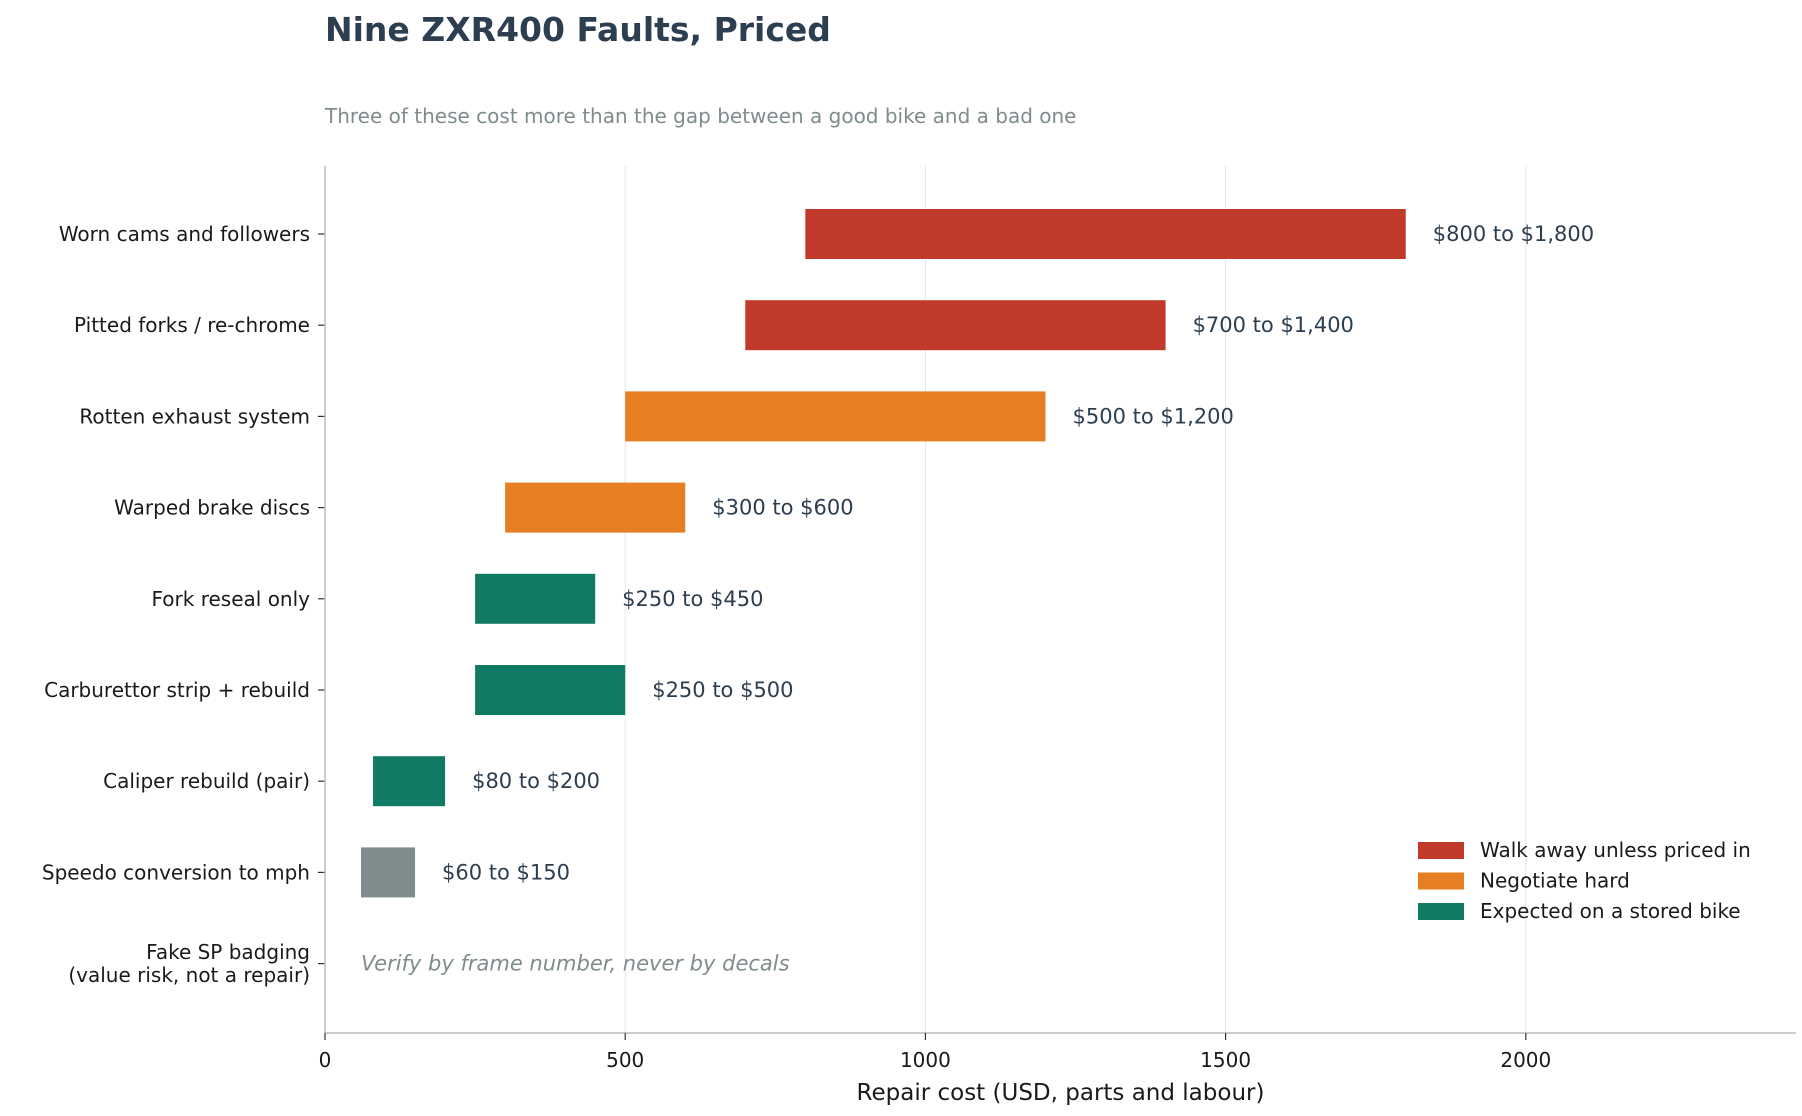 This screenshot has height=1116, width=1802. I want to click on category-label-line: (value risk, not a repair), so click(189, 975).